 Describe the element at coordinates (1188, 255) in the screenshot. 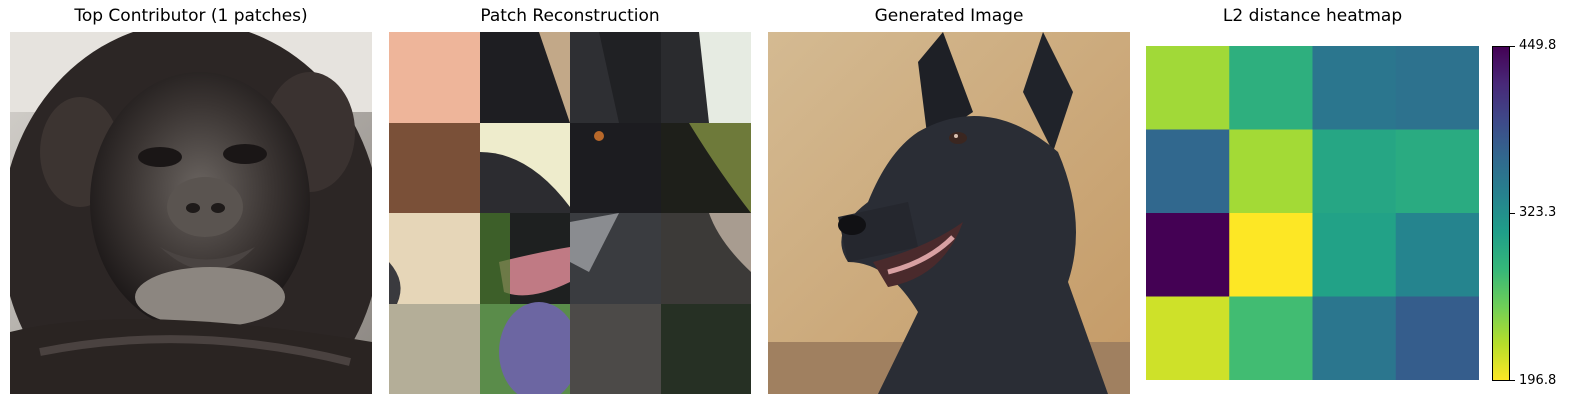

I see `heatmap-cell-r2-c0` at that location.